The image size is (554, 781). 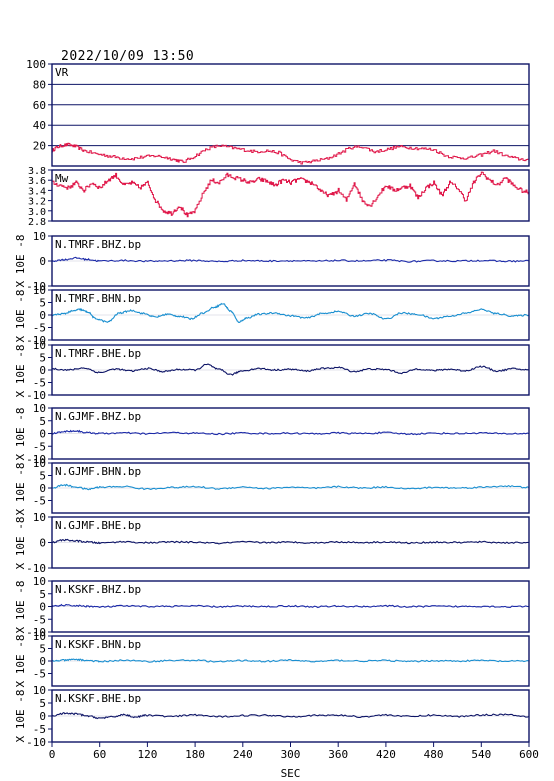 What do you see at coordinates (147, 754) in the screenshot?
I see `x-axis-tick-label: 120` at bounding box center [147, 754].